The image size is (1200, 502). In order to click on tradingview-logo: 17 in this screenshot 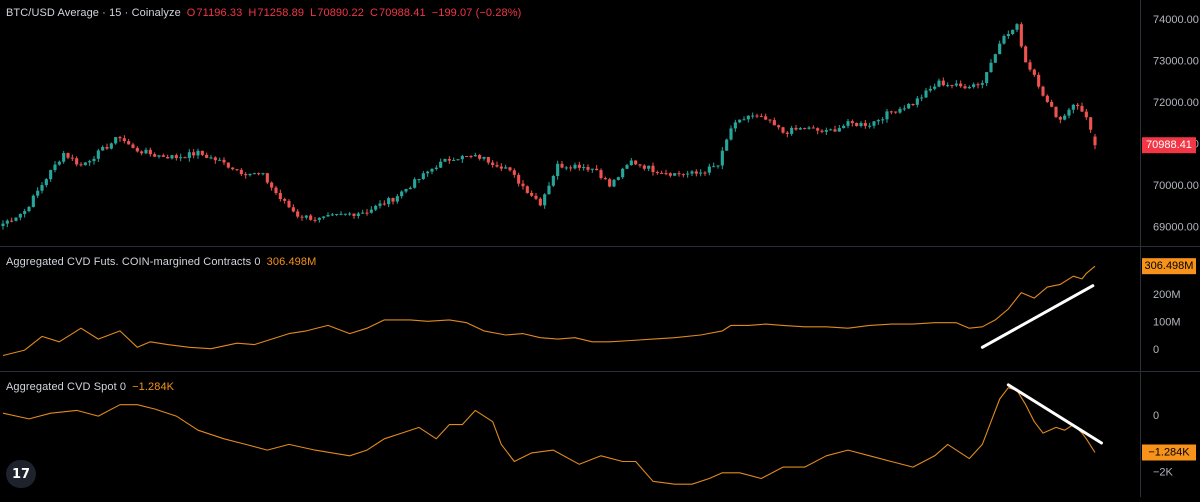, I will do `click(21, 474)`.